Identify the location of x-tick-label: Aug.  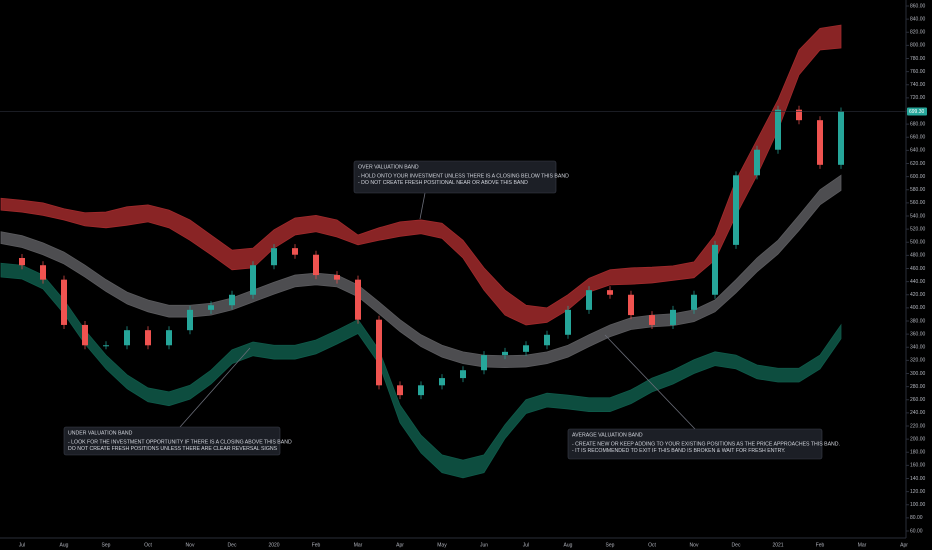
(568, 545).